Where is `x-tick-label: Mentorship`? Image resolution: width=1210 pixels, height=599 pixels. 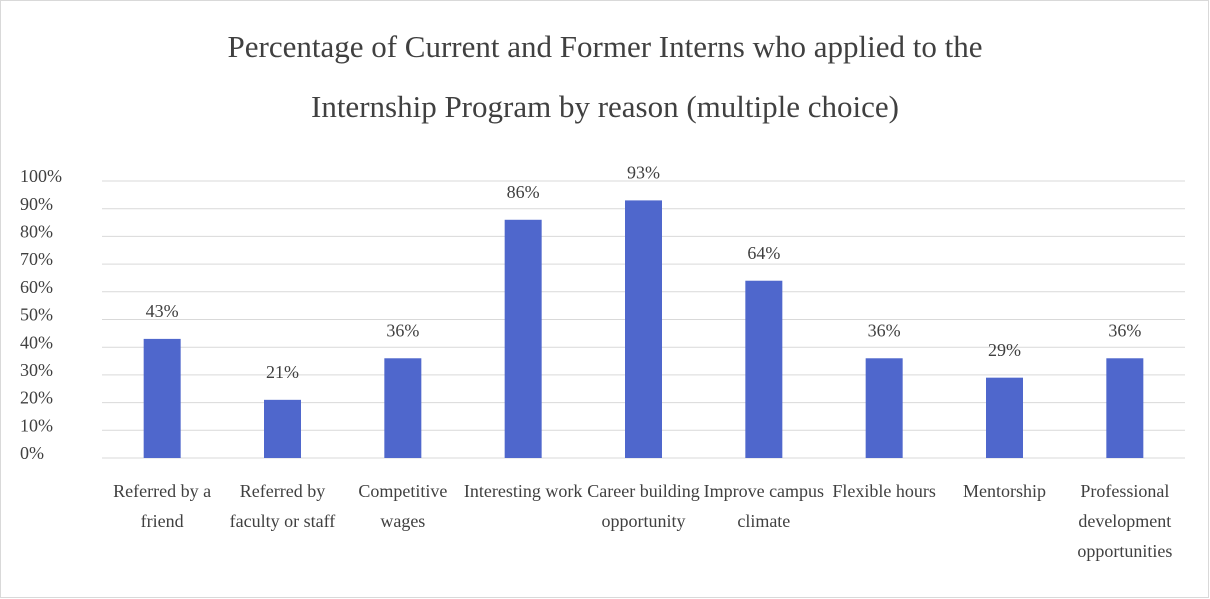
x-tick-label: Mentorship is located at coordinates (1004, 491).